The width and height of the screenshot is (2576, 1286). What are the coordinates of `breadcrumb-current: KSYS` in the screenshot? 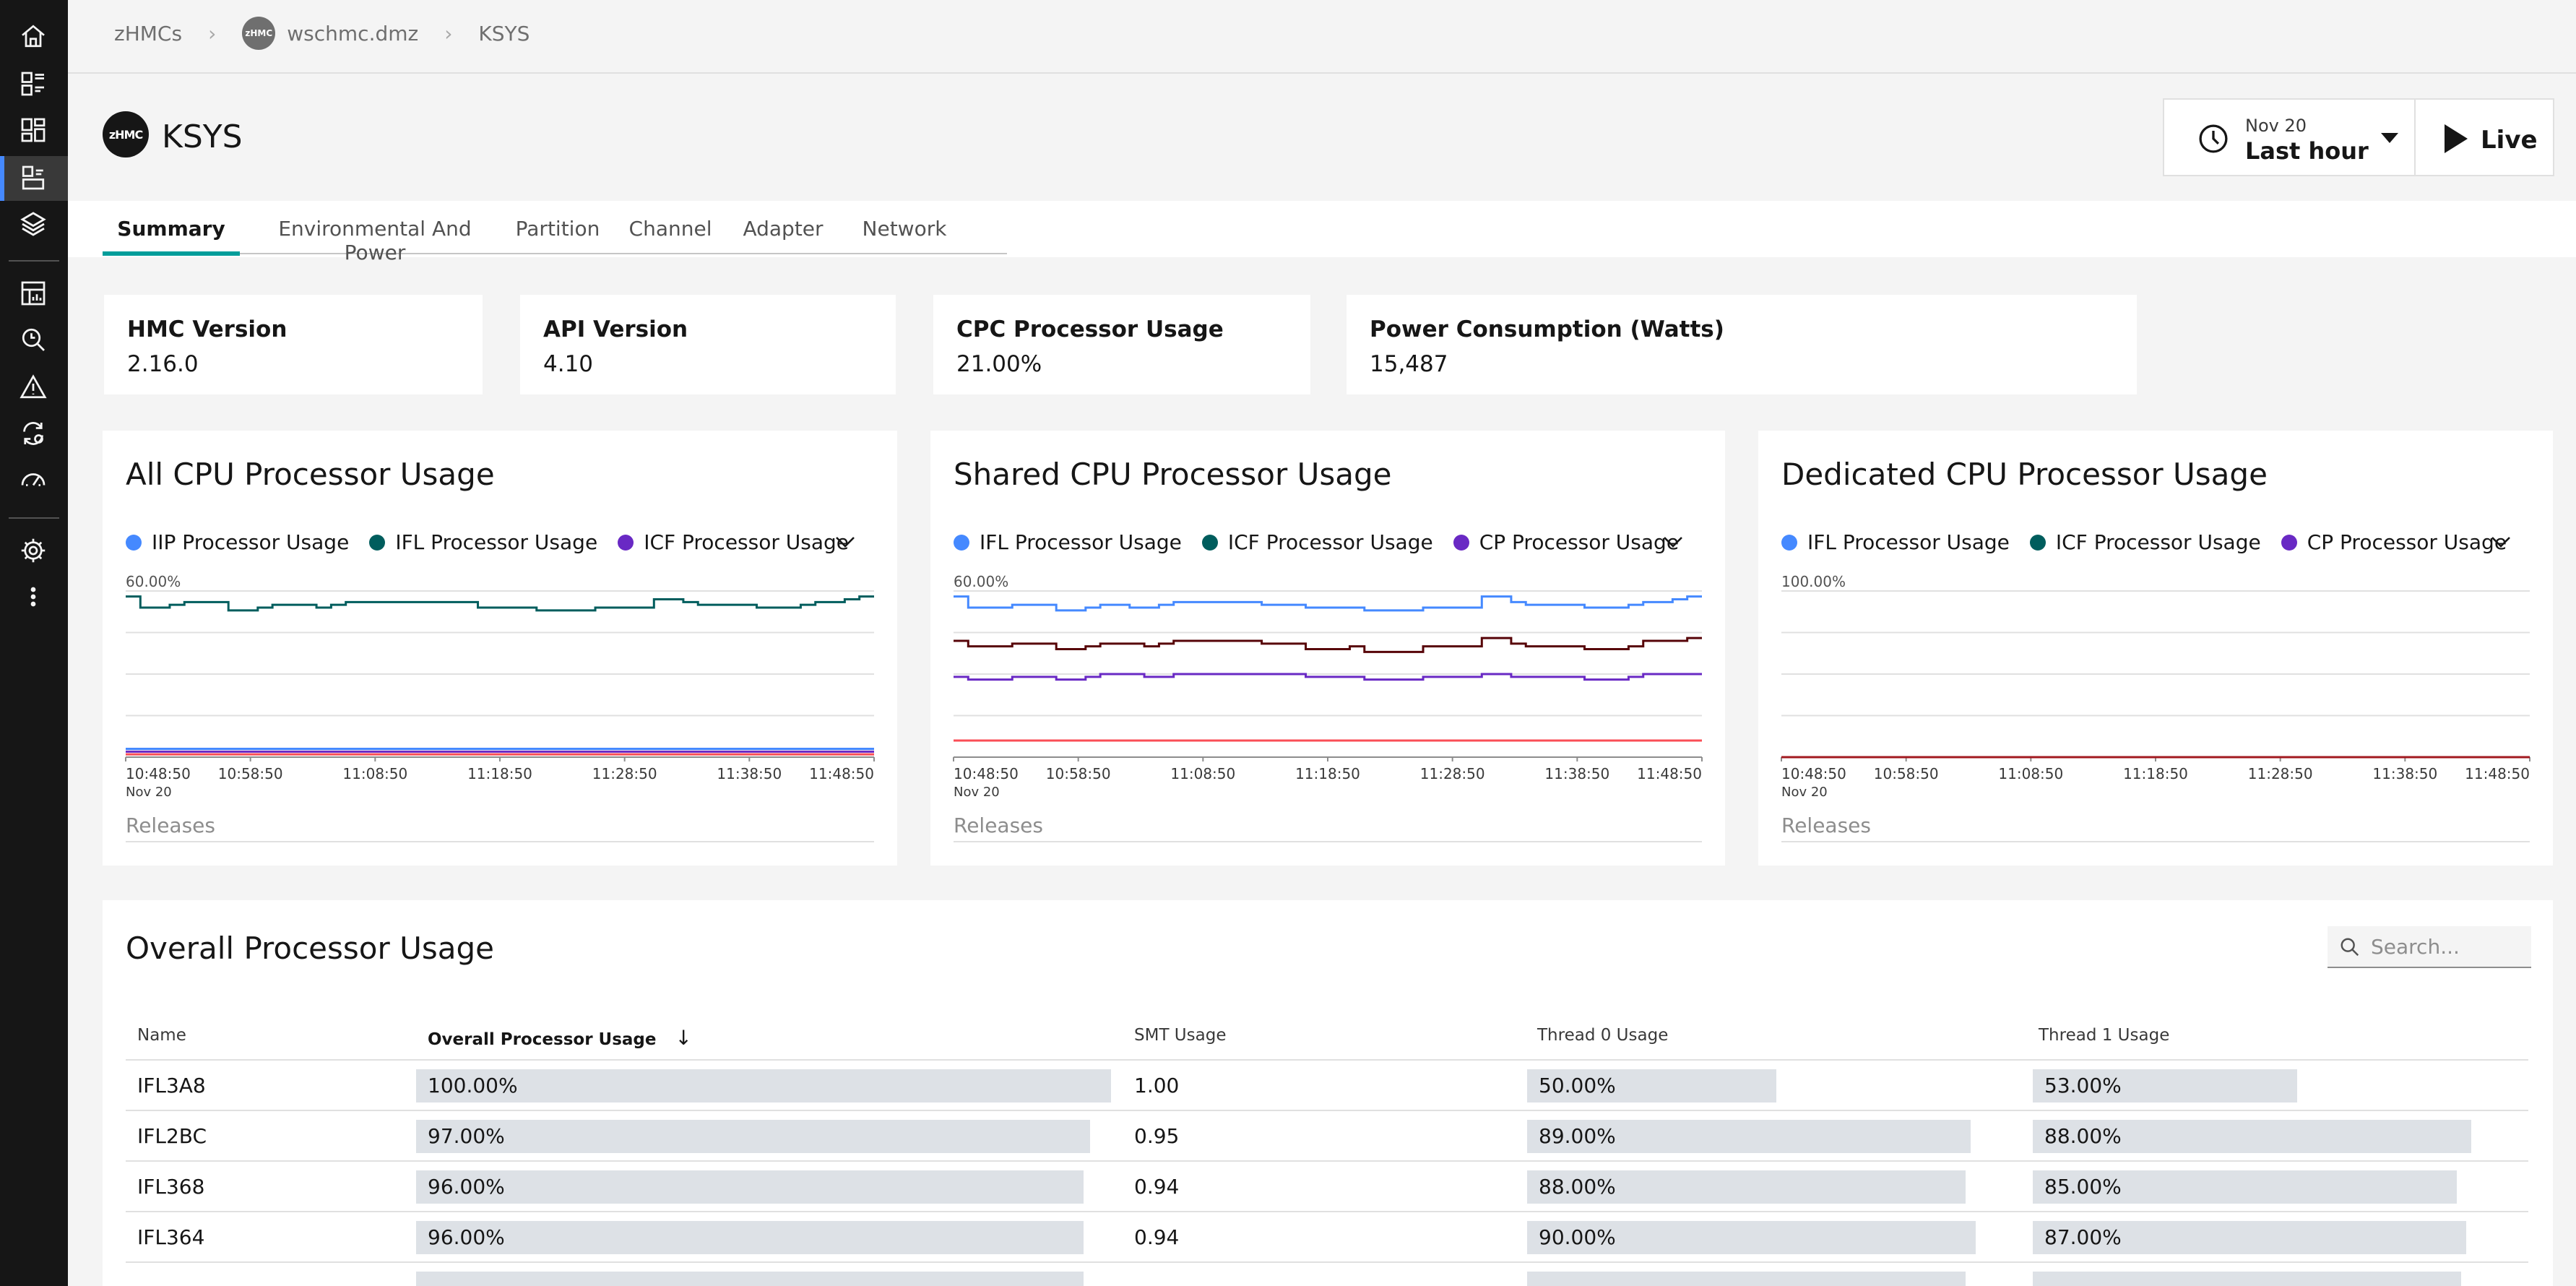 It's located at (504, 33).